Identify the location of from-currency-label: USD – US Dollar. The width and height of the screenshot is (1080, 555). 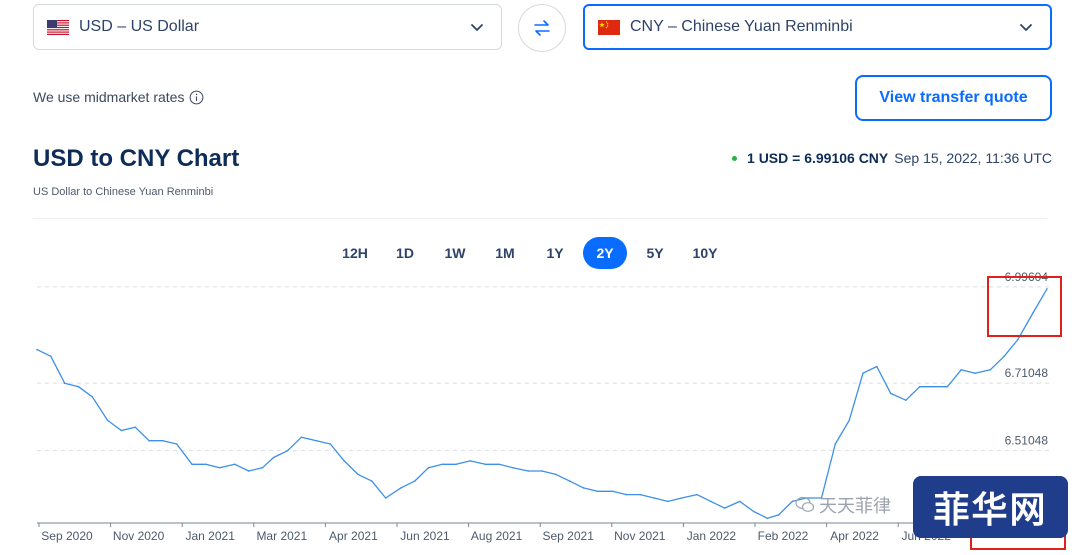
(139, 26).